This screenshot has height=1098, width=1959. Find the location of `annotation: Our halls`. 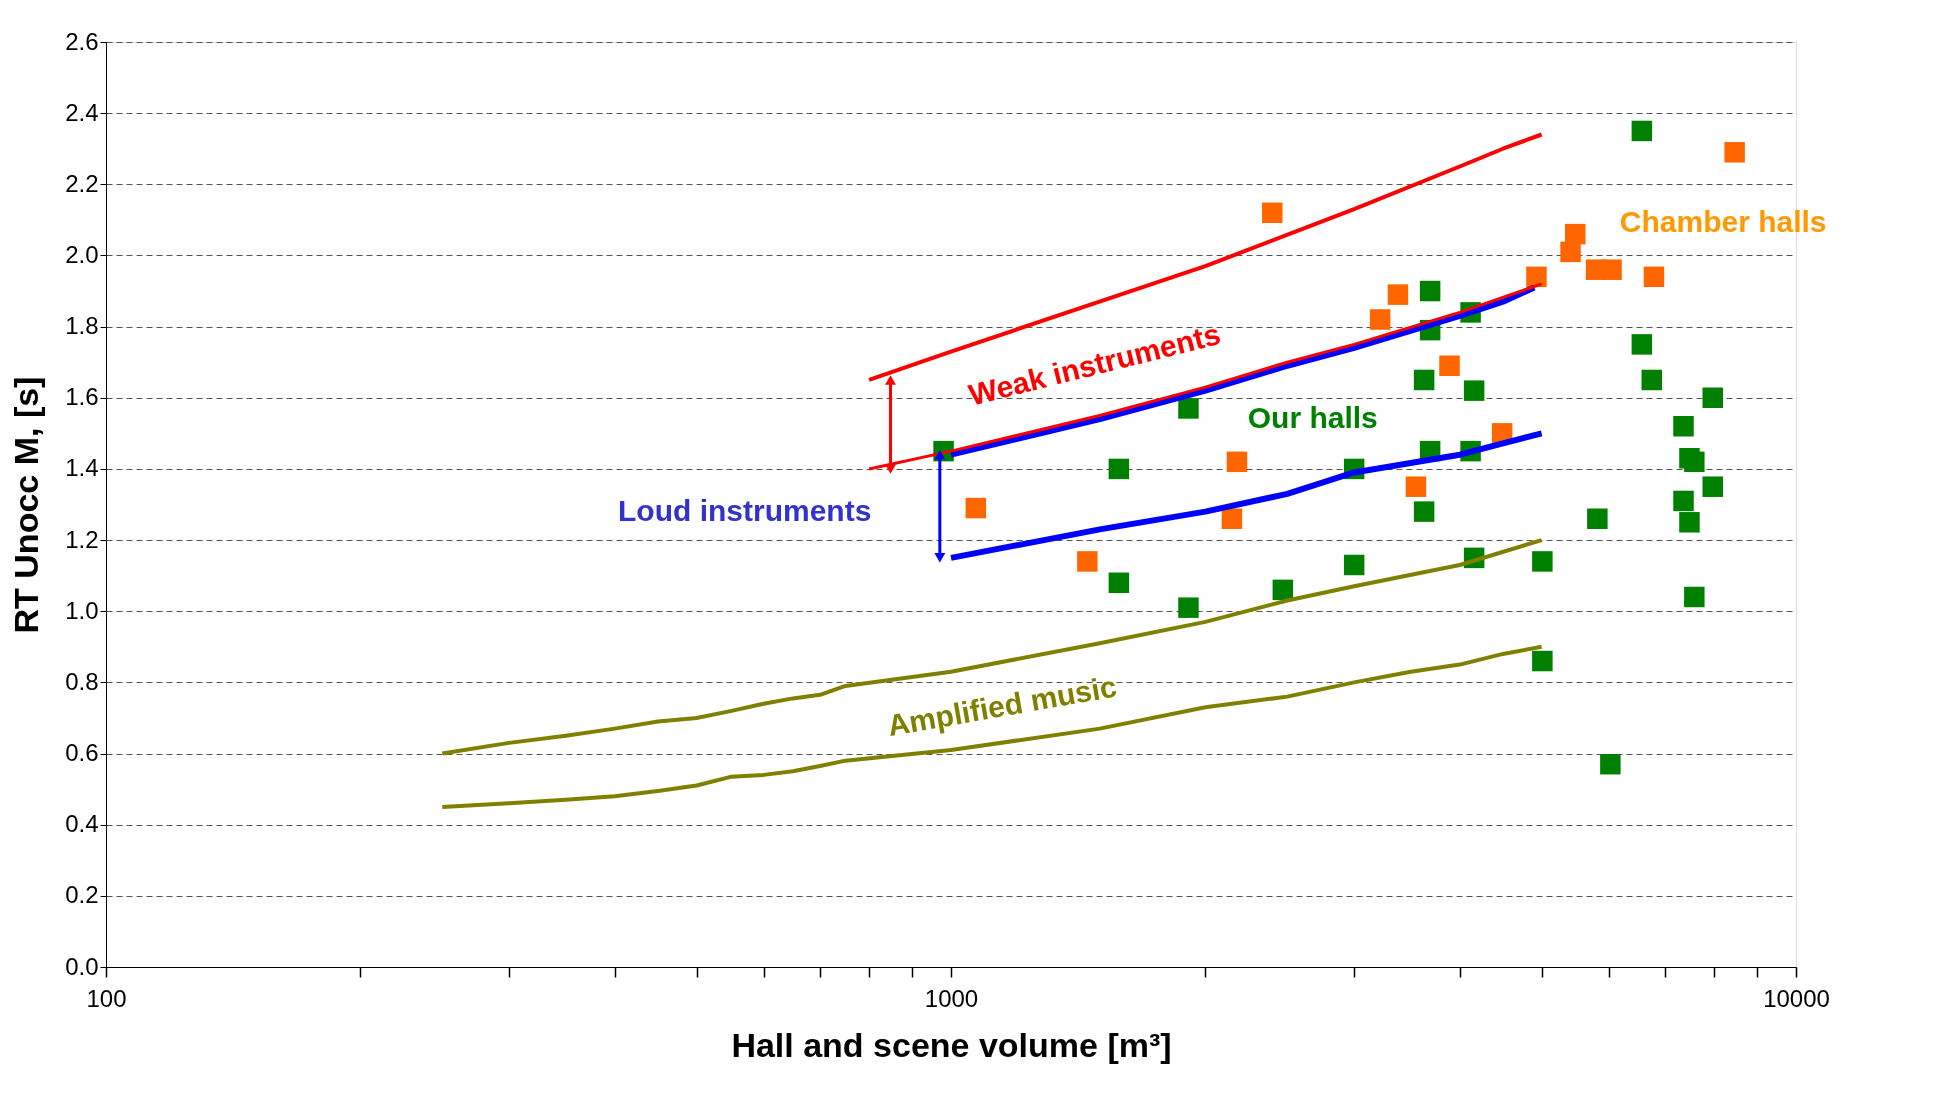

annotation: Our halls is located at coordinates (1312, 418).